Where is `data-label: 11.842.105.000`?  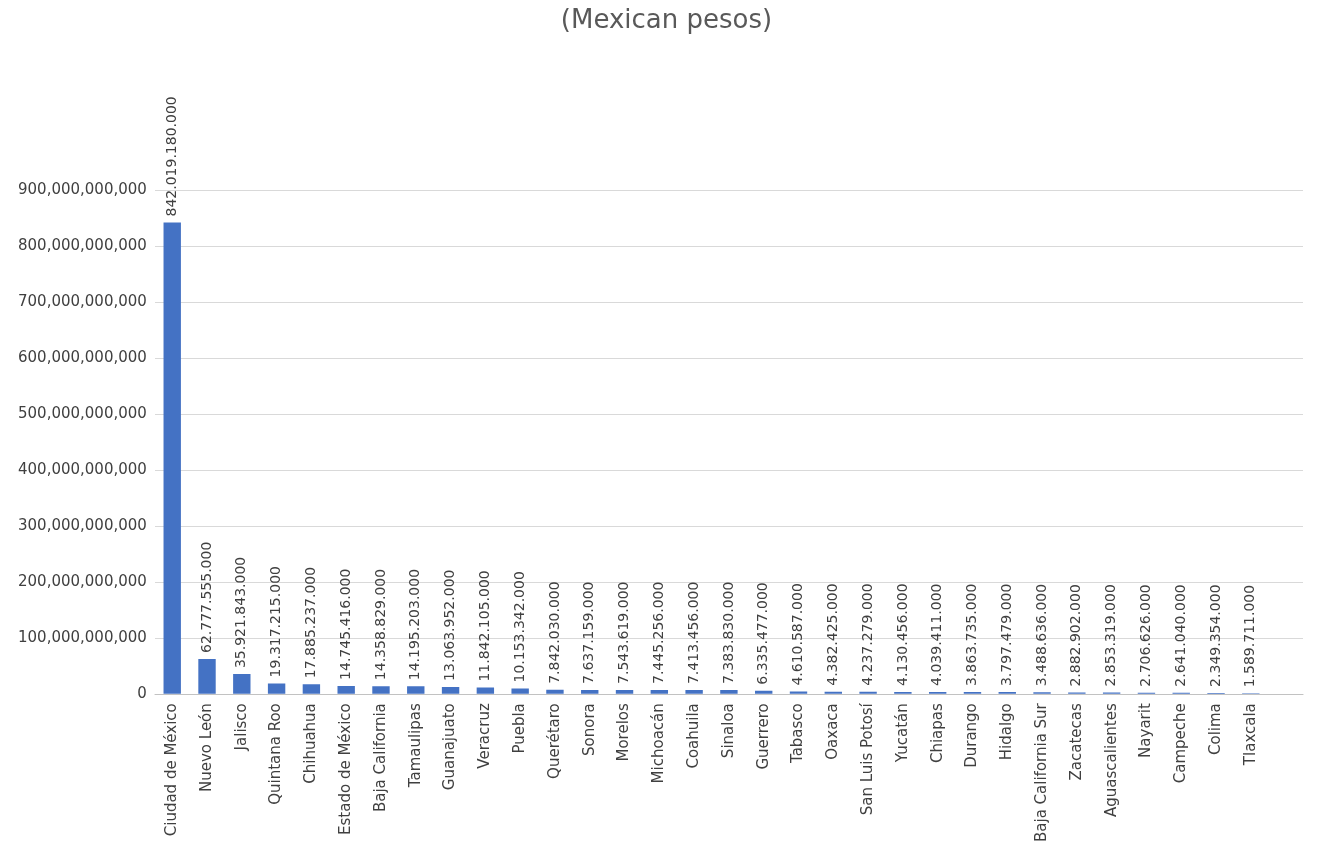
data-label: 11.842.105.000 is located at coordinates (484, 626).